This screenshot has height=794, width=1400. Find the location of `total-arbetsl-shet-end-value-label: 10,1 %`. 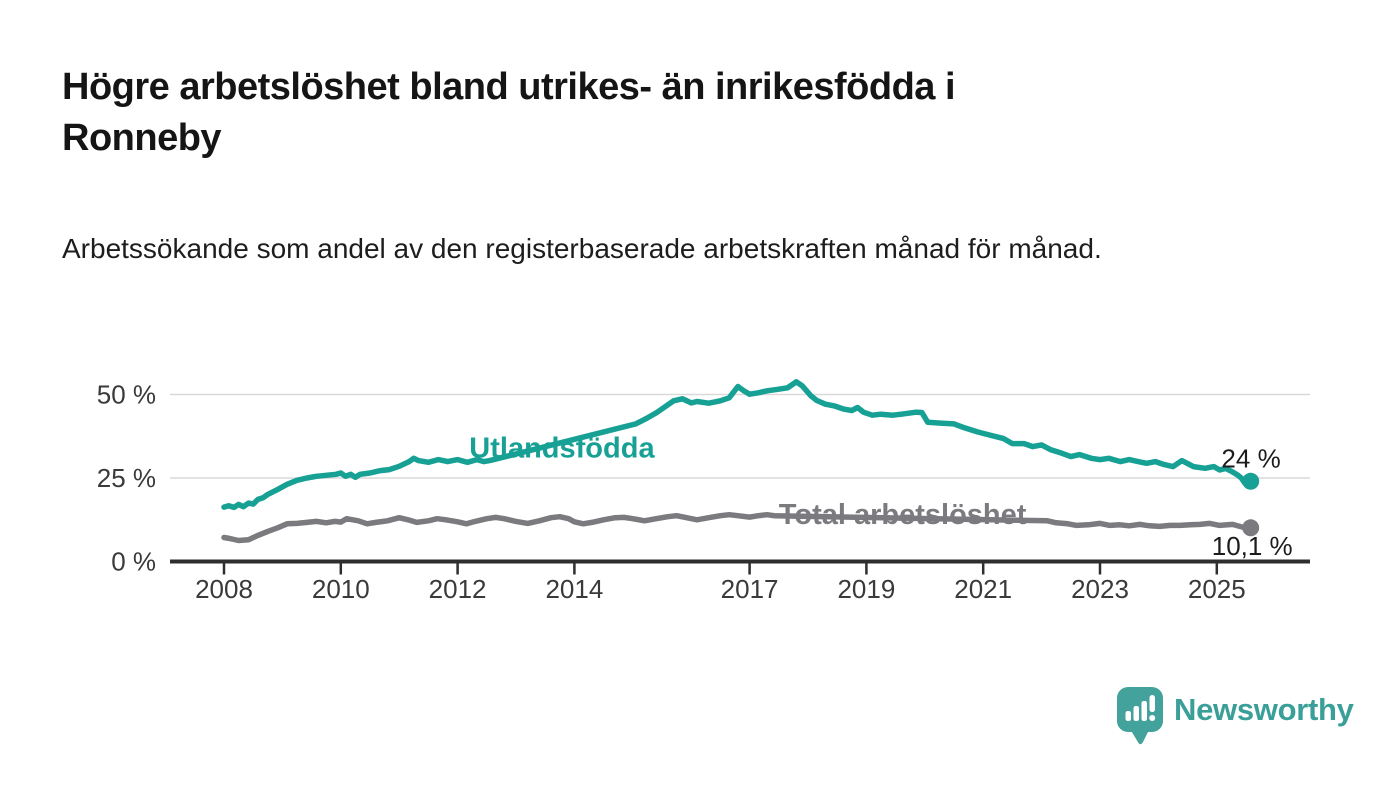

total-arbetsl-shet-end-value-label: 10,1 % is located at coordinates (1252, 546).